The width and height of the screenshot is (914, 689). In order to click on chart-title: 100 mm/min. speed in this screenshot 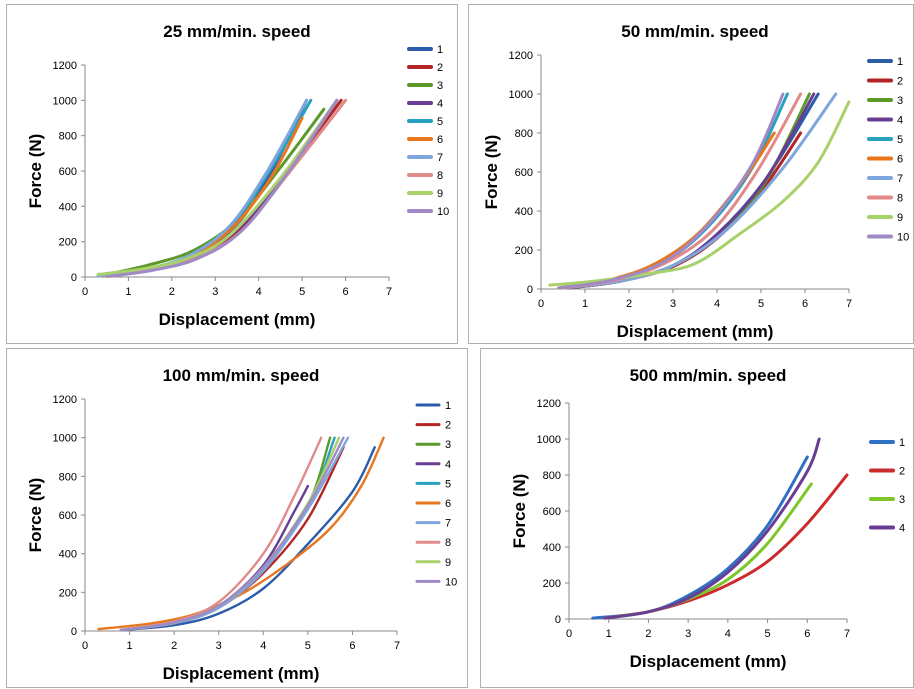, I will do `click(241, 375)`.